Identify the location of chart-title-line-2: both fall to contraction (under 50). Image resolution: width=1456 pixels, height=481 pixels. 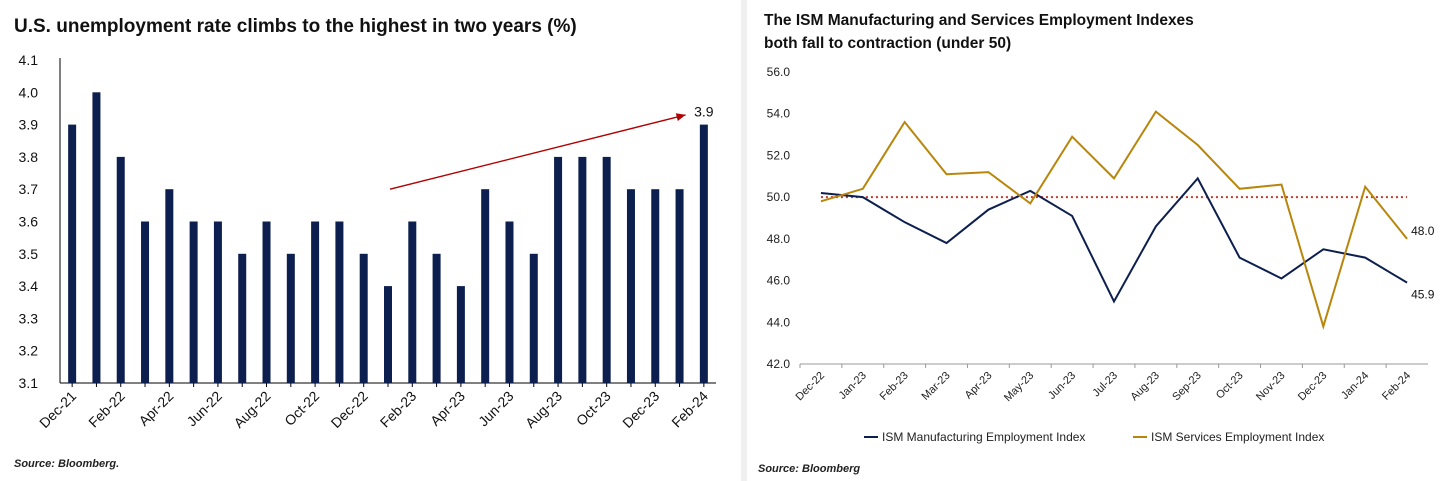
(888, 43).